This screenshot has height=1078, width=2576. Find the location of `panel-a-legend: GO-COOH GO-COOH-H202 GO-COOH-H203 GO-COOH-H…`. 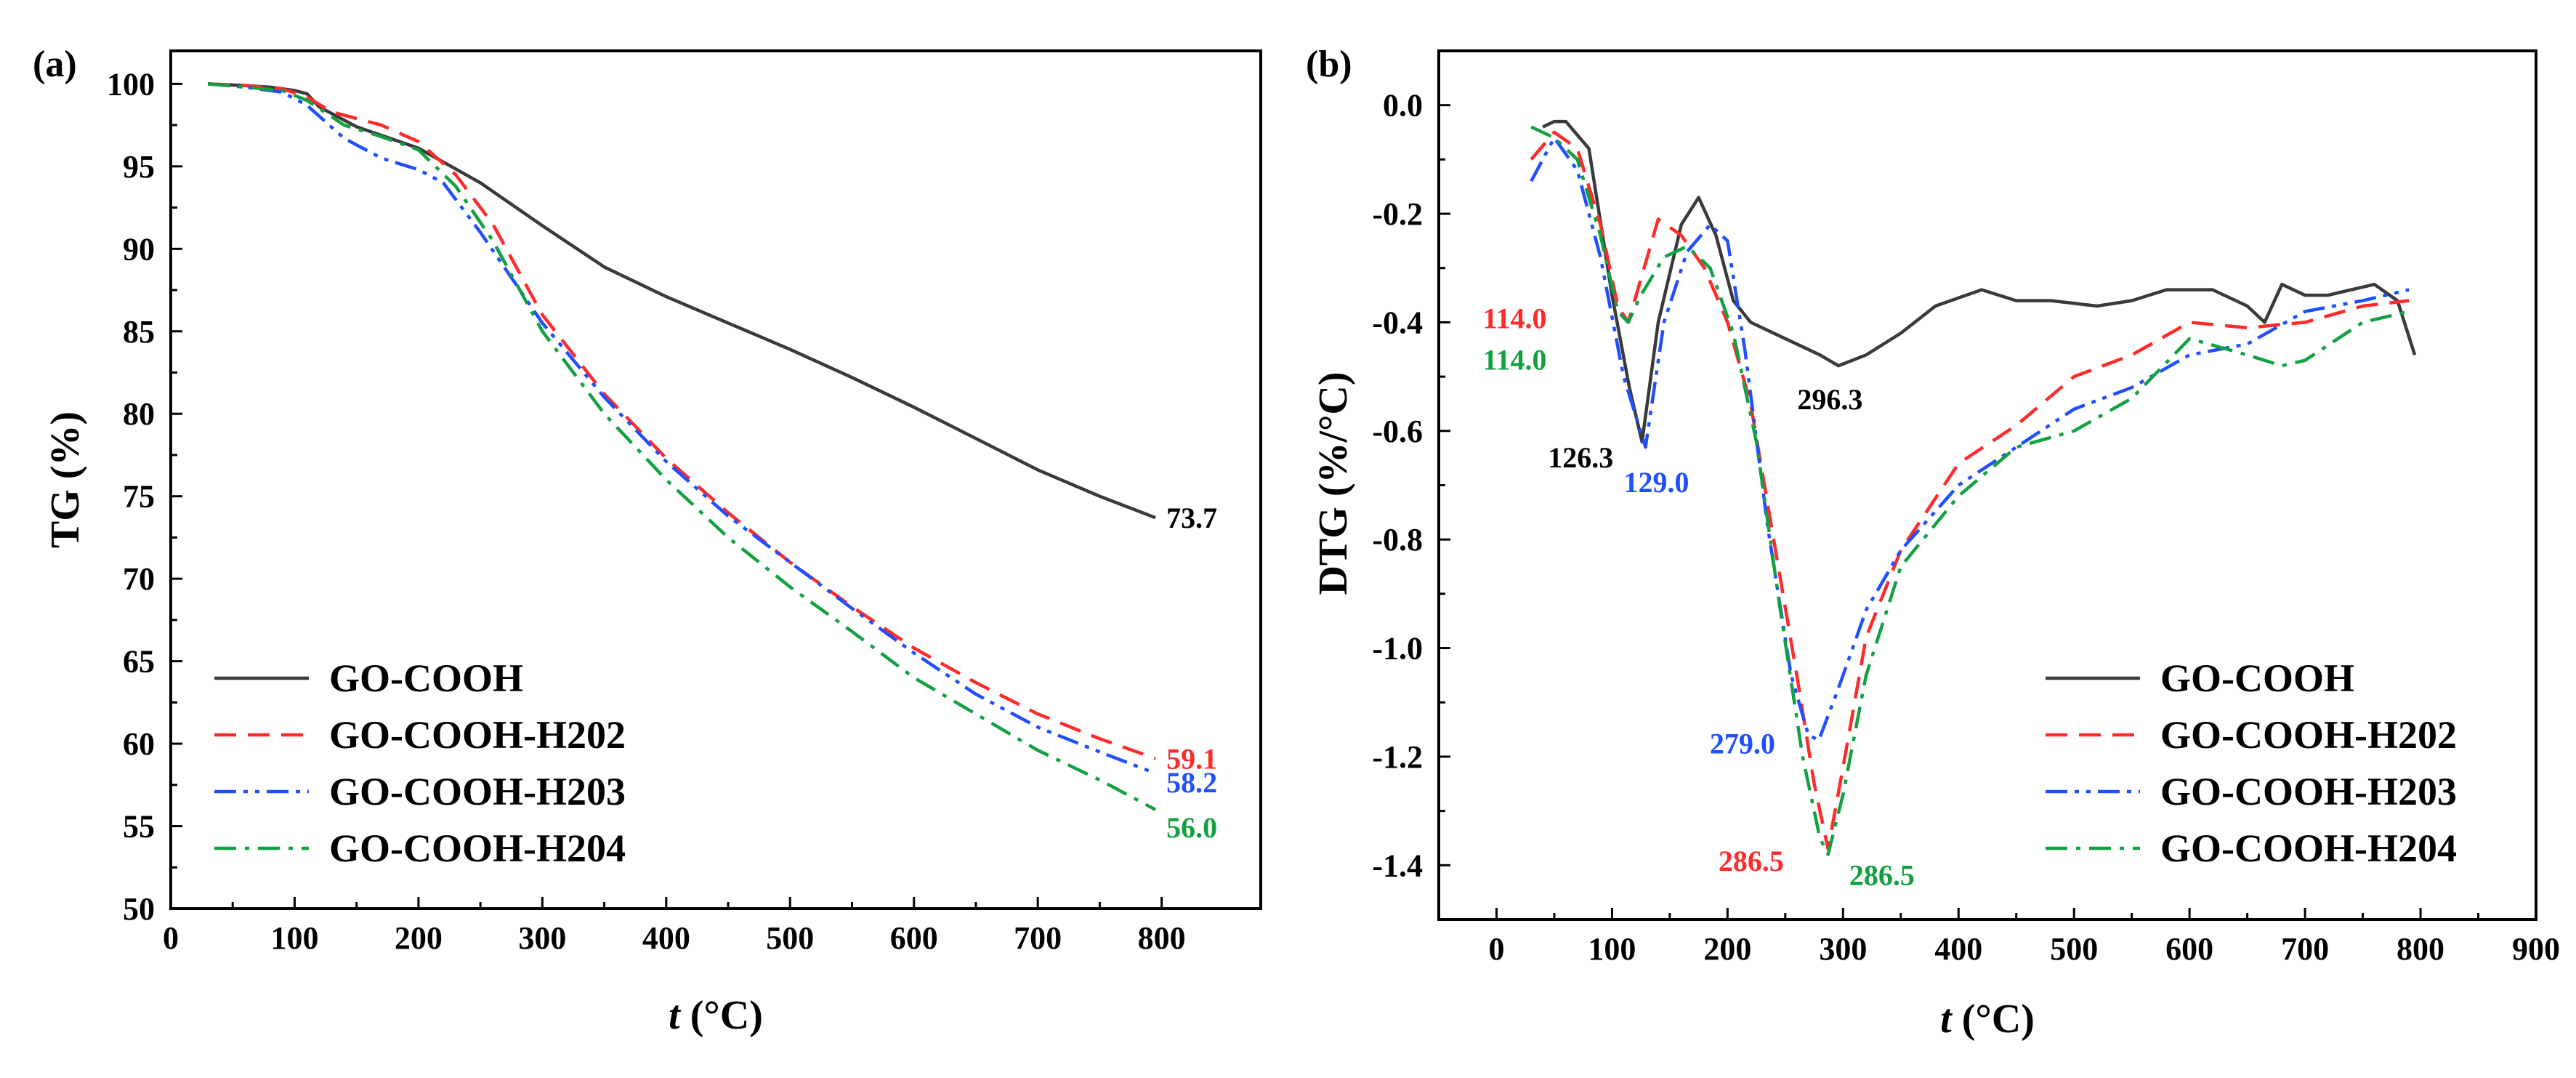

panel-a-legend: GO-COOH GO-COOH-H202 GO-COOH-H203 GO-COOH-H… is located at coordinates (420, 763).